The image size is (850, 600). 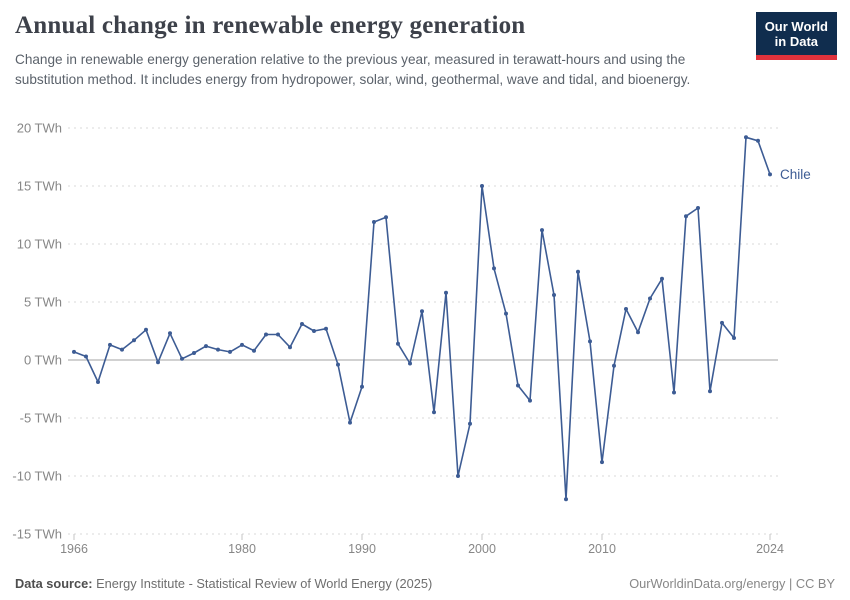 I want to click on footer-license-link: OurWorldinData.org/energy | CC BY, so click(x=732, y=583).